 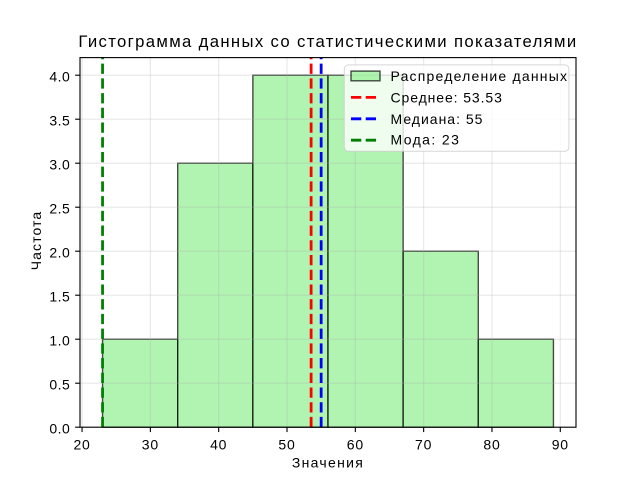 What do you see at coordinates (81, 445) in the screenshot?
I see `svg-text: 20` at bounding box center [81, 445].